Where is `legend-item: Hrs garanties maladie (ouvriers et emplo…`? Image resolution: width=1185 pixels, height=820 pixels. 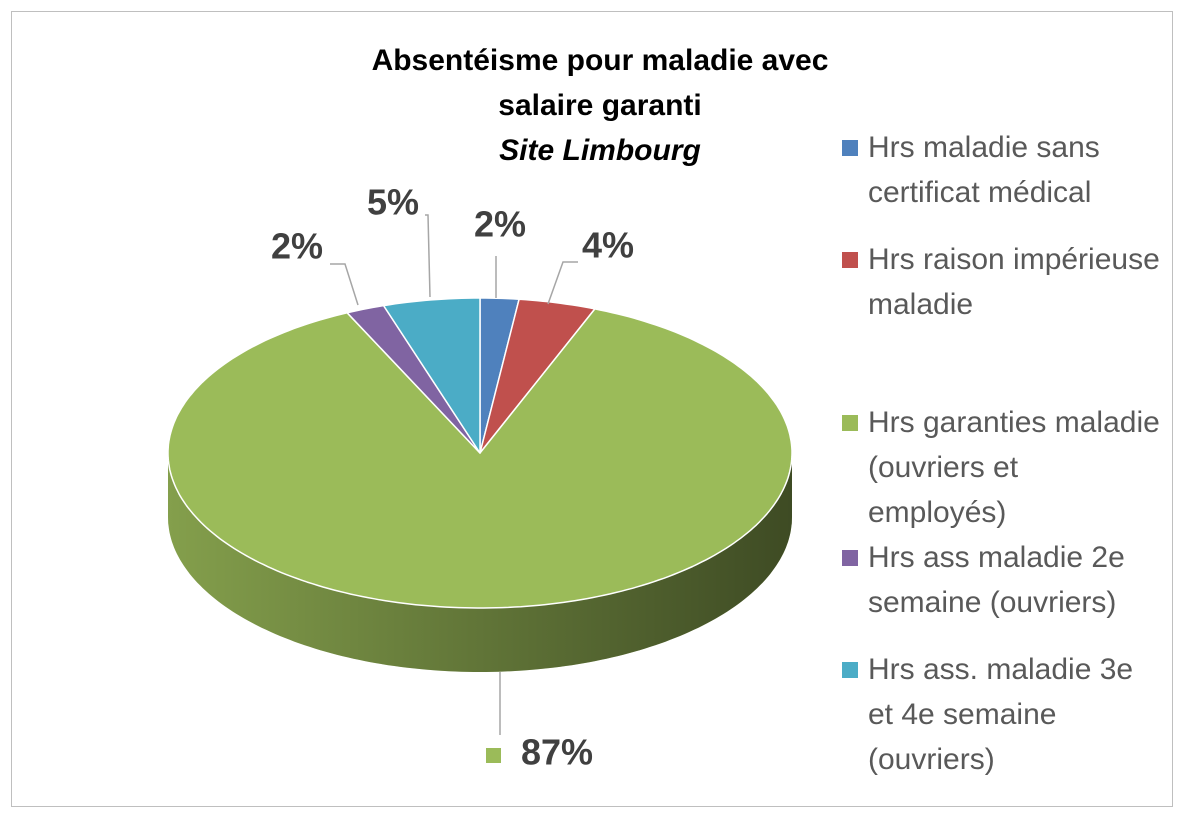 legend-item: Hrs garanties maladie (ouvriers et emplo… is located at coordinates (1000, 467).